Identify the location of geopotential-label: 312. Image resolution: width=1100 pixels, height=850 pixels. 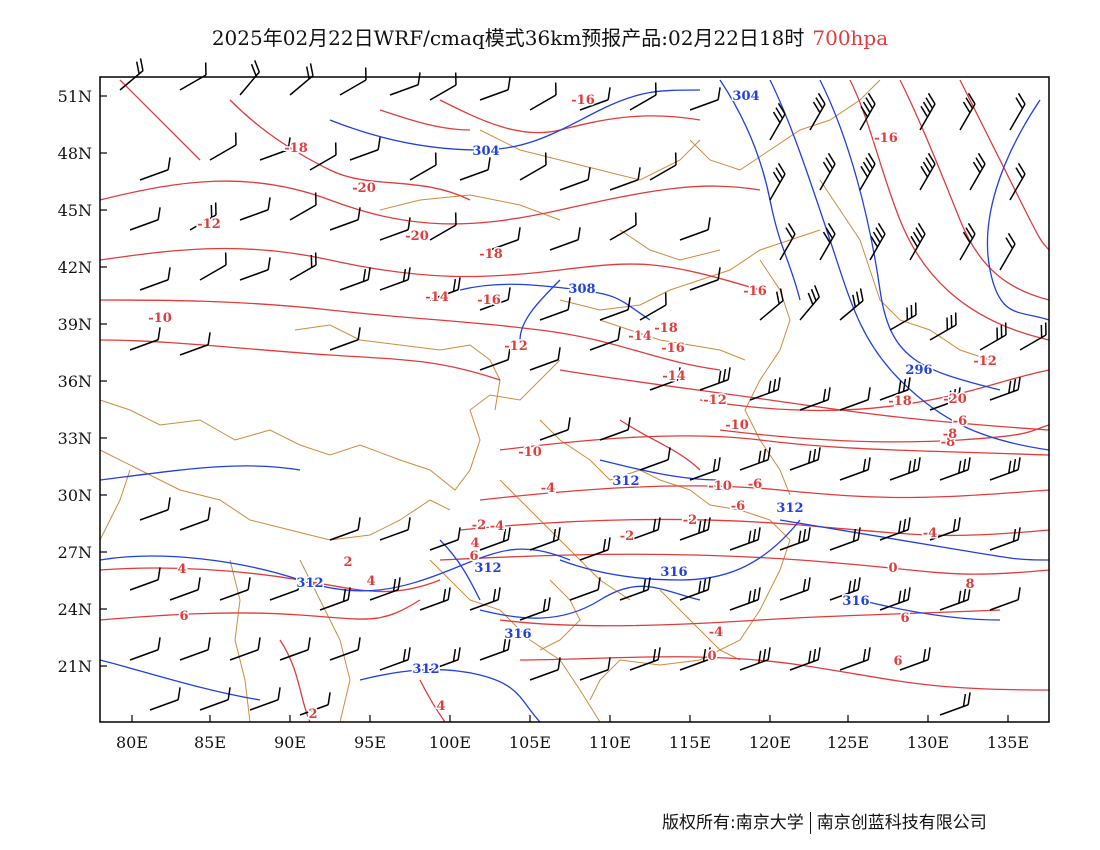
(309, 583).